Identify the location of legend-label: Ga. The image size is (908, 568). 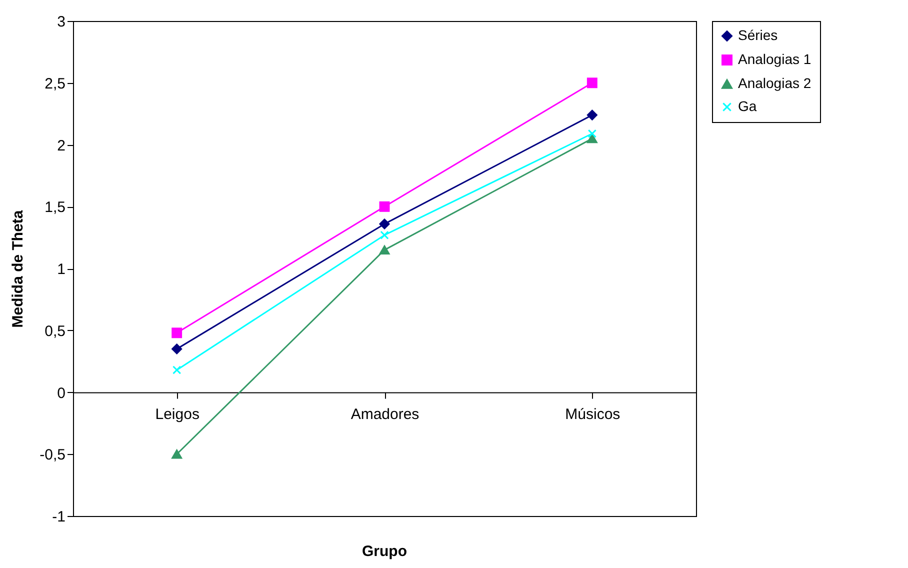
(747, 106).